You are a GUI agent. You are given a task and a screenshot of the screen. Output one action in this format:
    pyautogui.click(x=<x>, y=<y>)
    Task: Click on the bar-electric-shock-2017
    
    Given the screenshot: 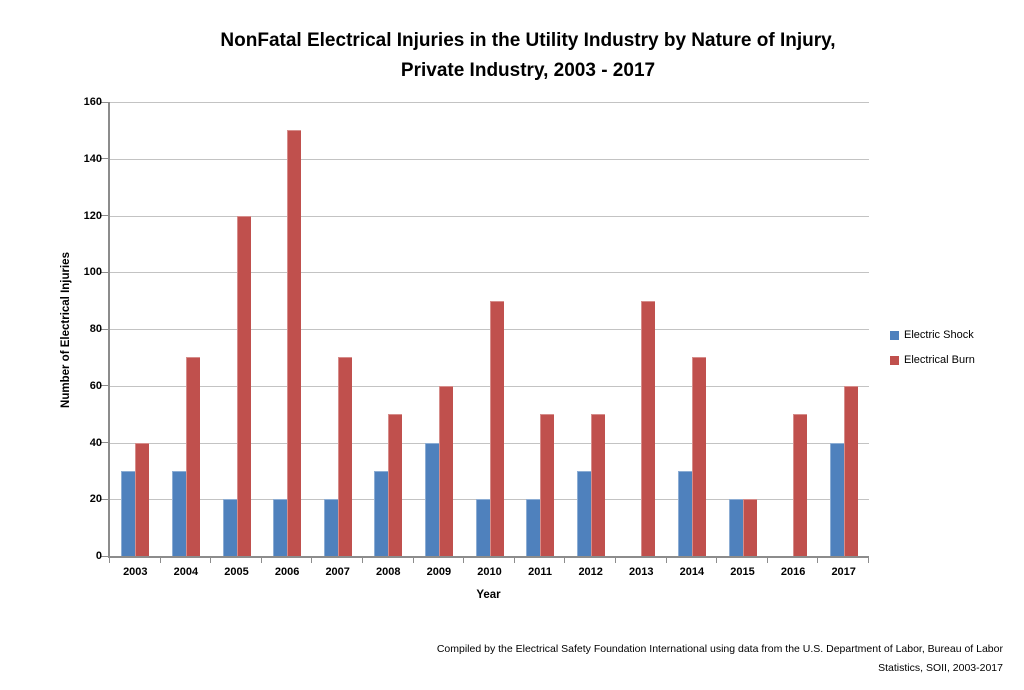 What is the action you would take?
    pyautogui.click(x=836, y=499)
    